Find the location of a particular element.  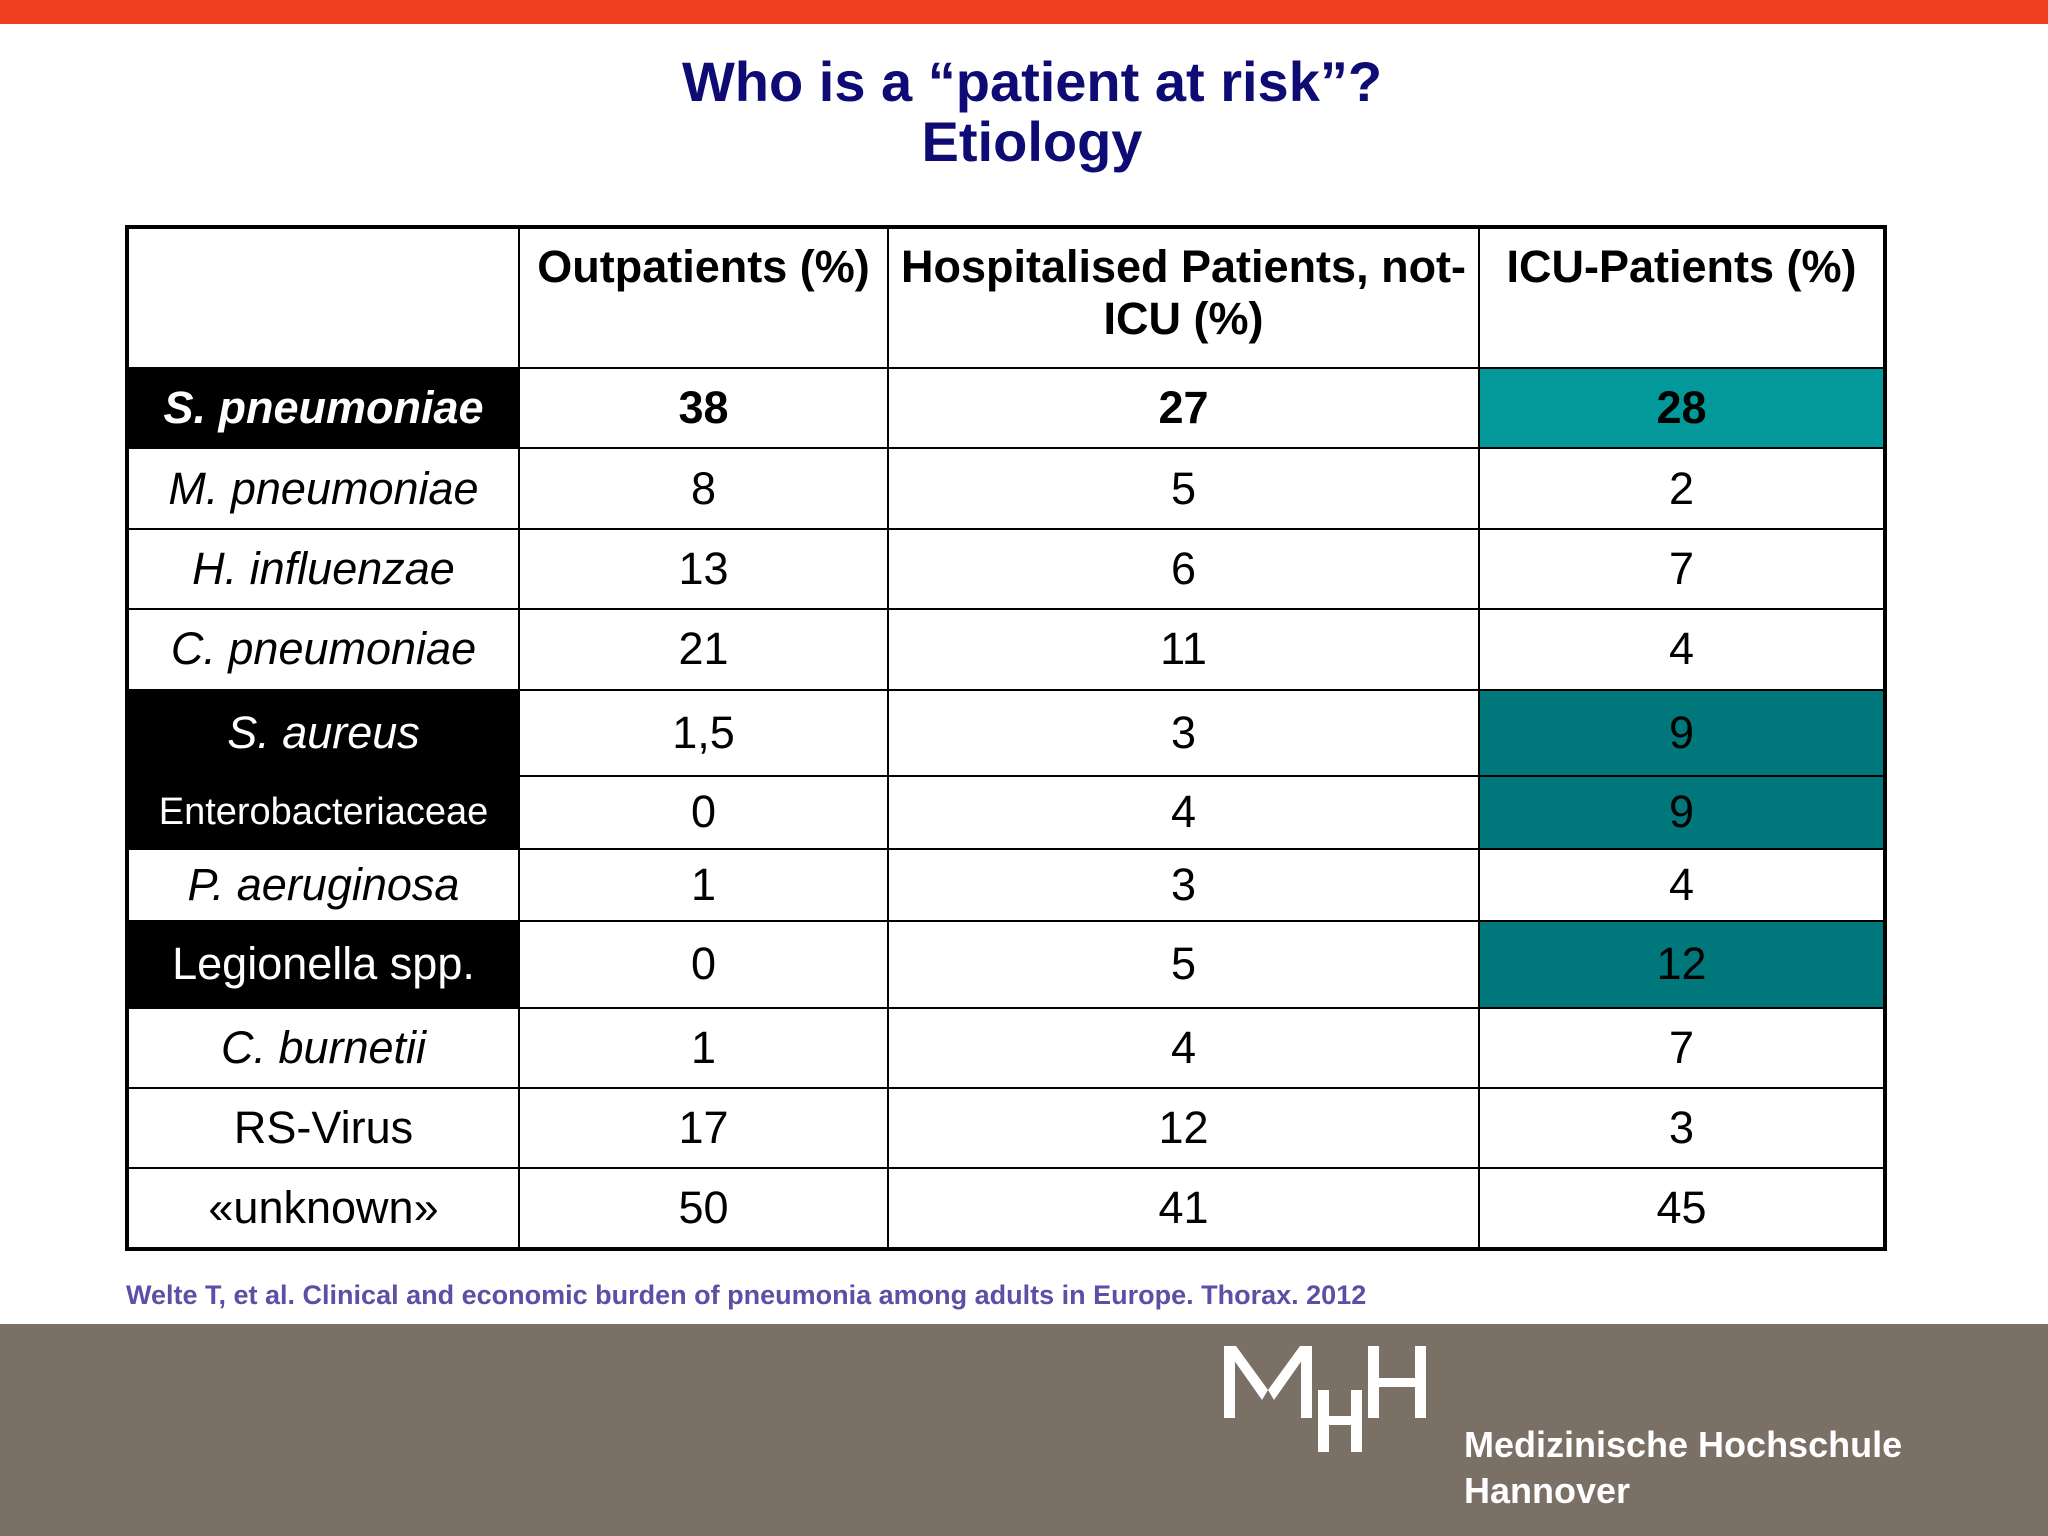

slide-title: Who is a “patient at risk”? Etiology is located at coordinates (1024, 112).